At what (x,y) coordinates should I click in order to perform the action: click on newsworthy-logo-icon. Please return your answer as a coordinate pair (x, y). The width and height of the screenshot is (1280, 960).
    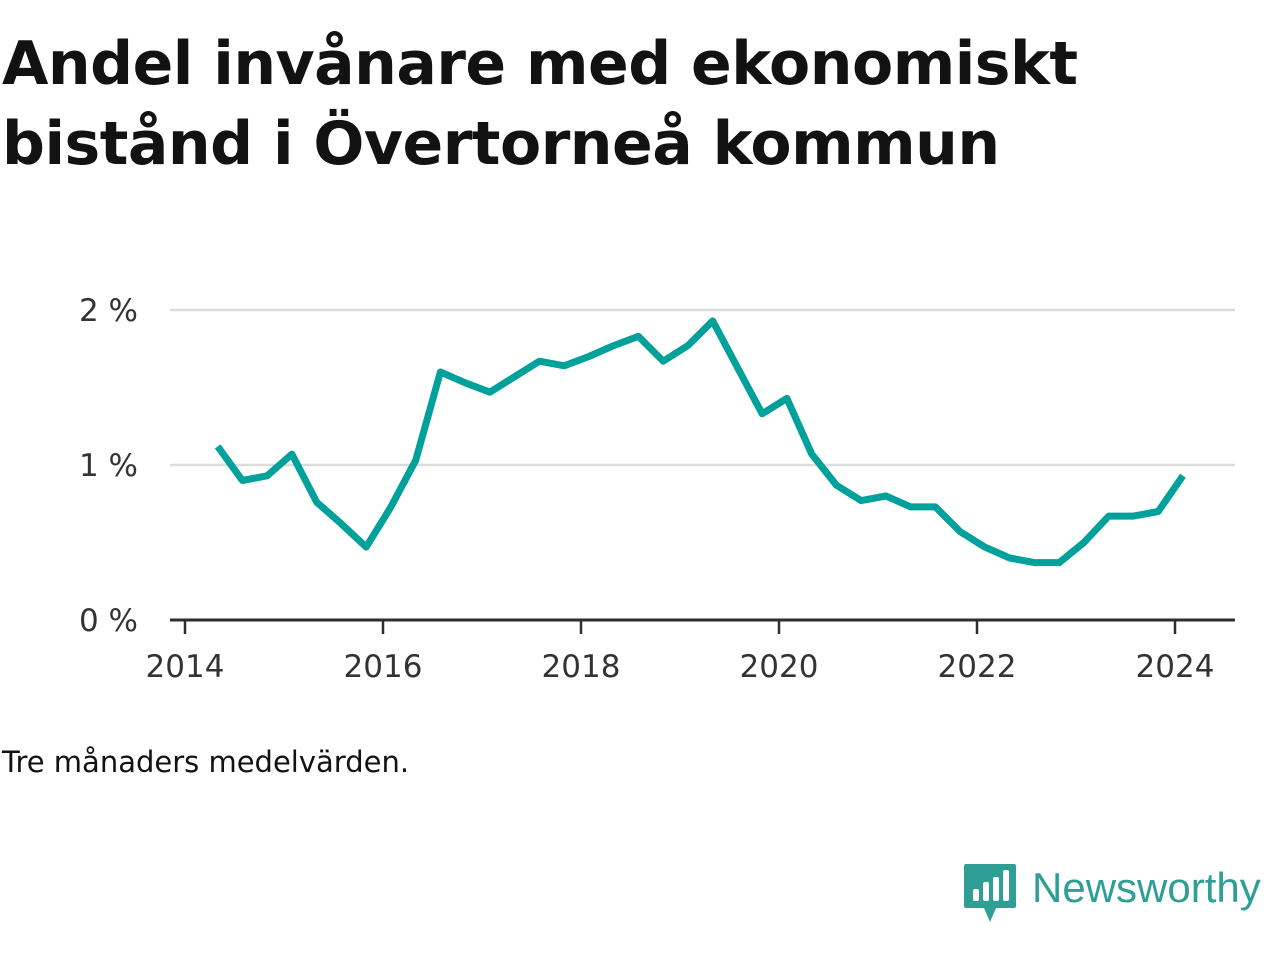
    Looking at the image, I should click on (990, 893).